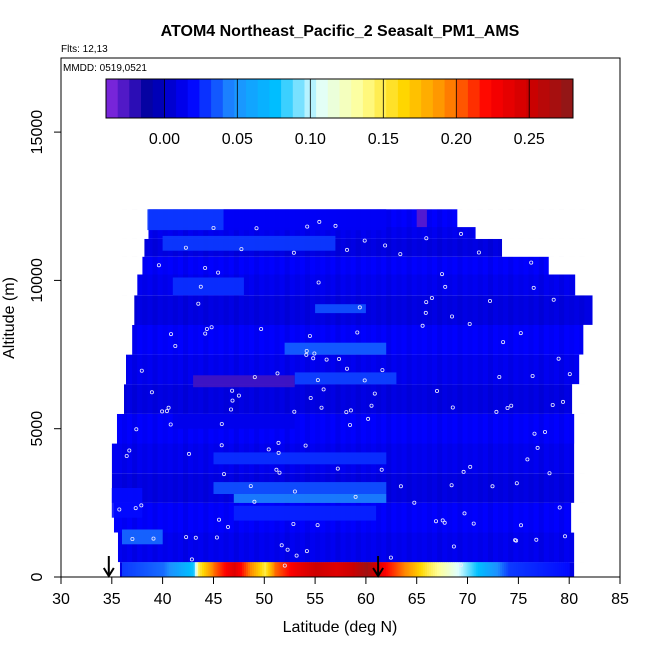  What do you see at coordinates (112, 599) in the screenshot?
I see `x-tick-label: 35` at bounding box center [112, 599].